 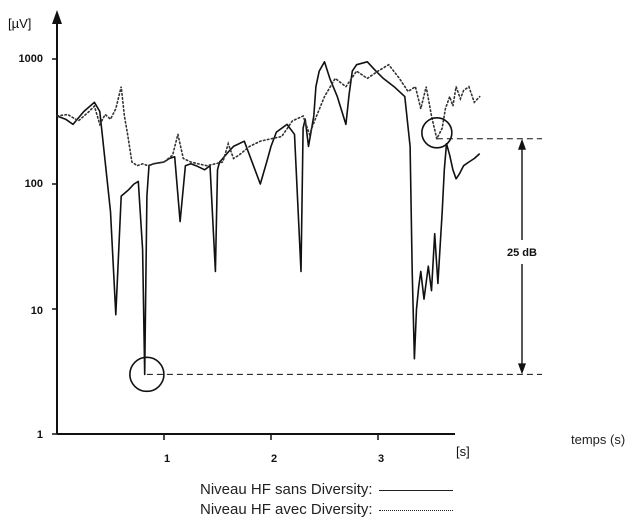 What do you see at coordinates (415, 510) in the screenshot?
I see `legend-swatch-dotted` at bounding box center [415, 510].